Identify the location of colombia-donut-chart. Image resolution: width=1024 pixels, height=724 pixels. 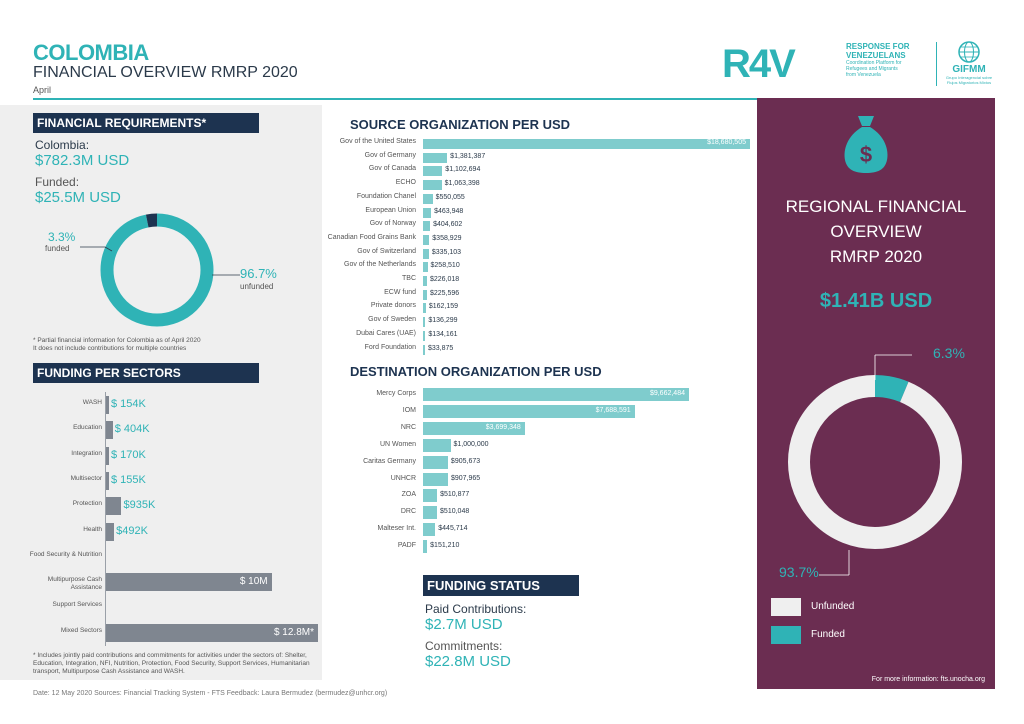
(160, 270).